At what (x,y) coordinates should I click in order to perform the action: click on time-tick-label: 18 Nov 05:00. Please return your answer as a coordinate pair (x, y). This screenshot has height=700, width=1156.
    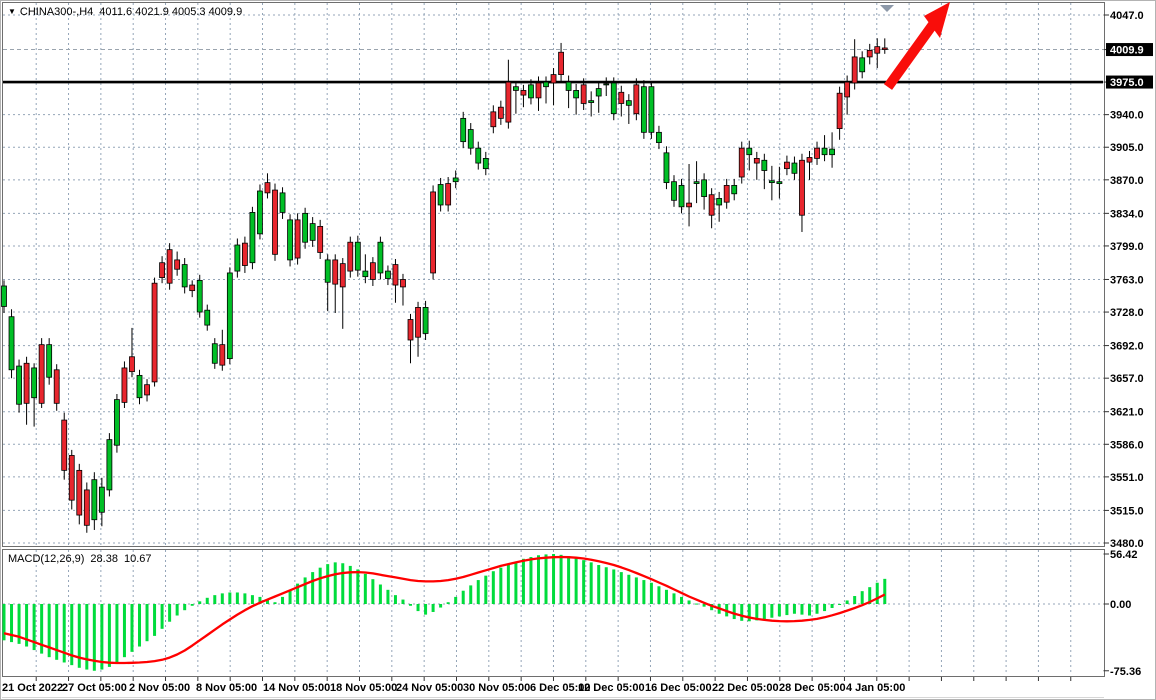
    Looking at the image, I should click on (363, 688).